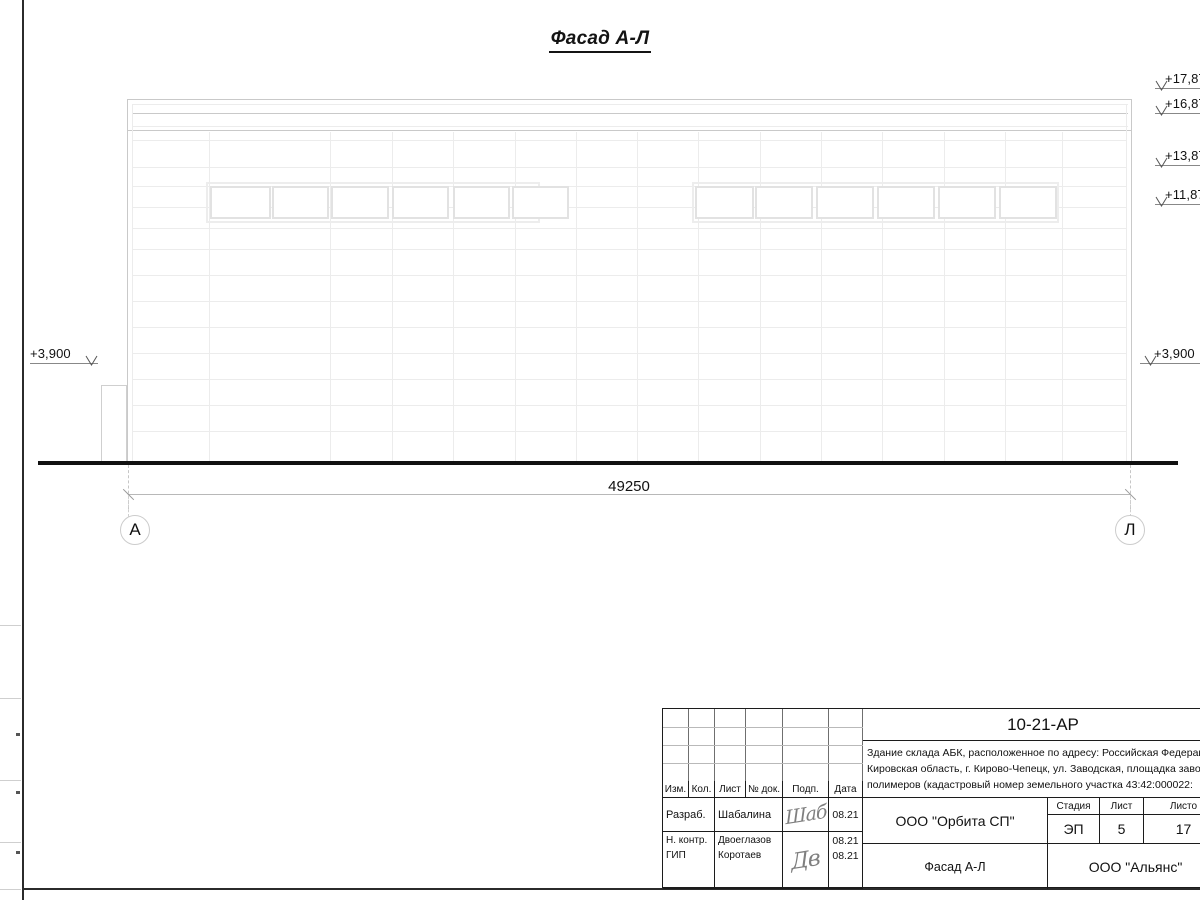 The image size is (1200, 900). I want to click on date-nkontr: 08.21, so click(846, 840).